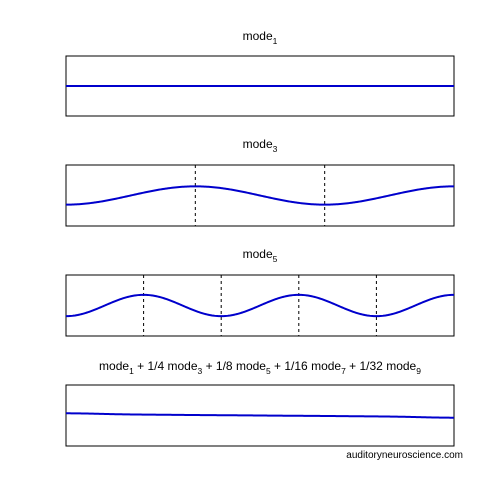 This screenshot has height=500, width=500. What do you see at coordinates (260, 37) in the screenshot?
I see `panel-1-title: mode1​` at bounding box center [260, 37].